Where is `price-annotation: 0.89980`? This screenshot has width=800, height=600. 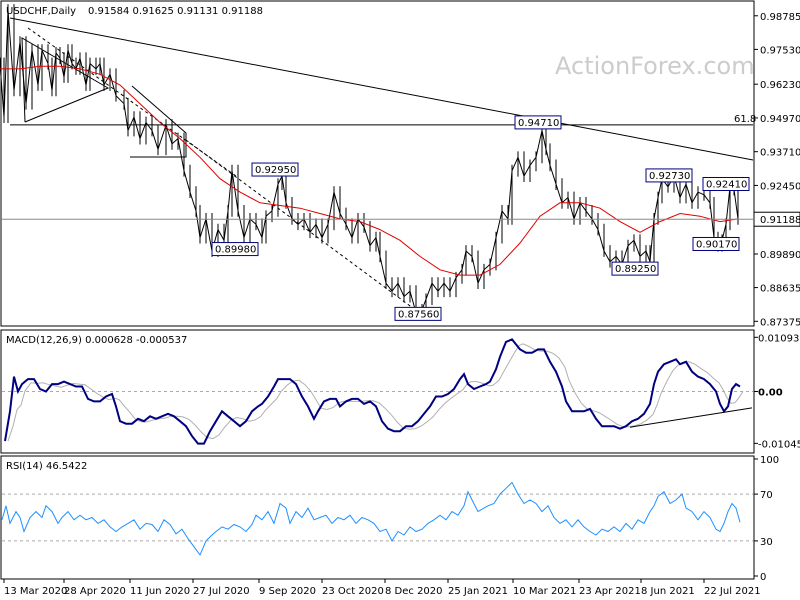
price-annotation: 0.89980 is located at coordinates (235, 249).